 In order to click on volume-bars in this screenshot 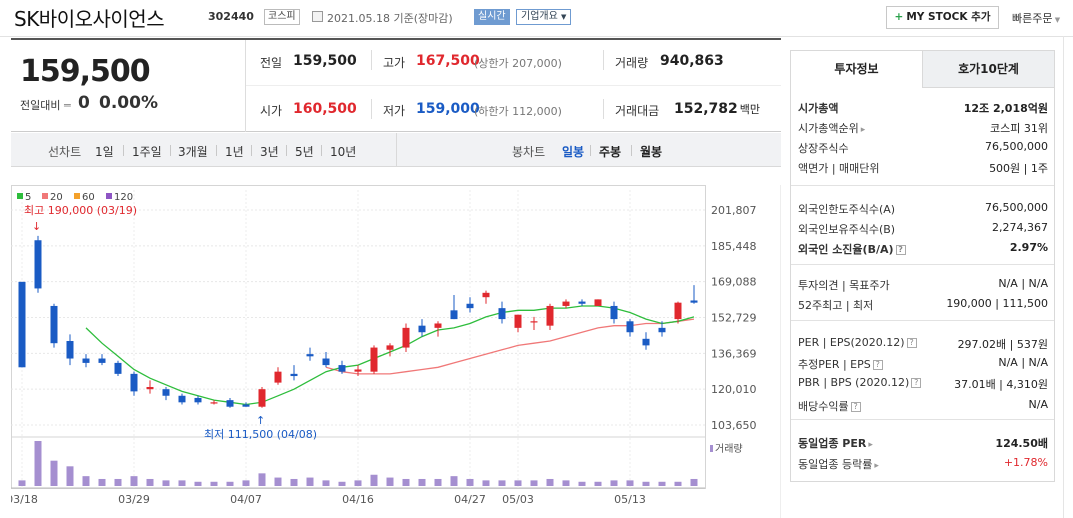, I will do `click(358, 463)`.